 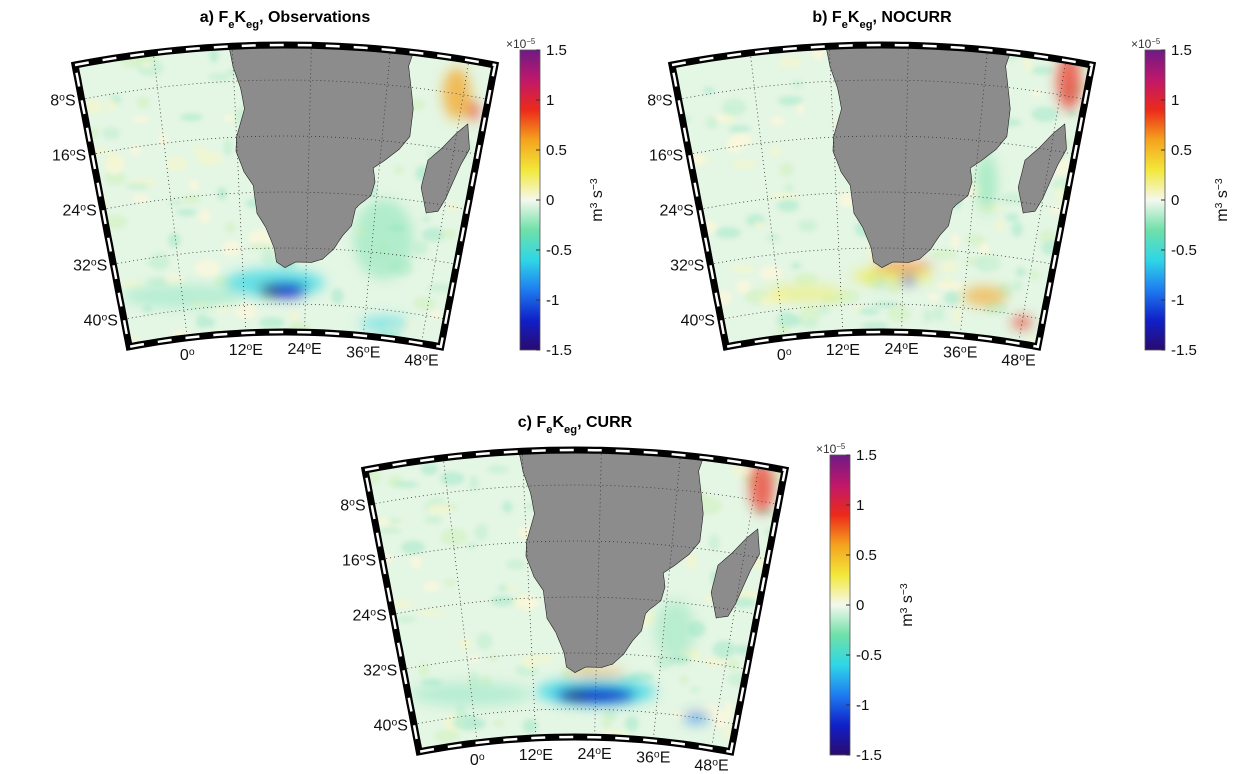 What do you see at coordinates (1222, 196) in the screenshot?
I see `label-part: s` at bounding box center [1222, 196].